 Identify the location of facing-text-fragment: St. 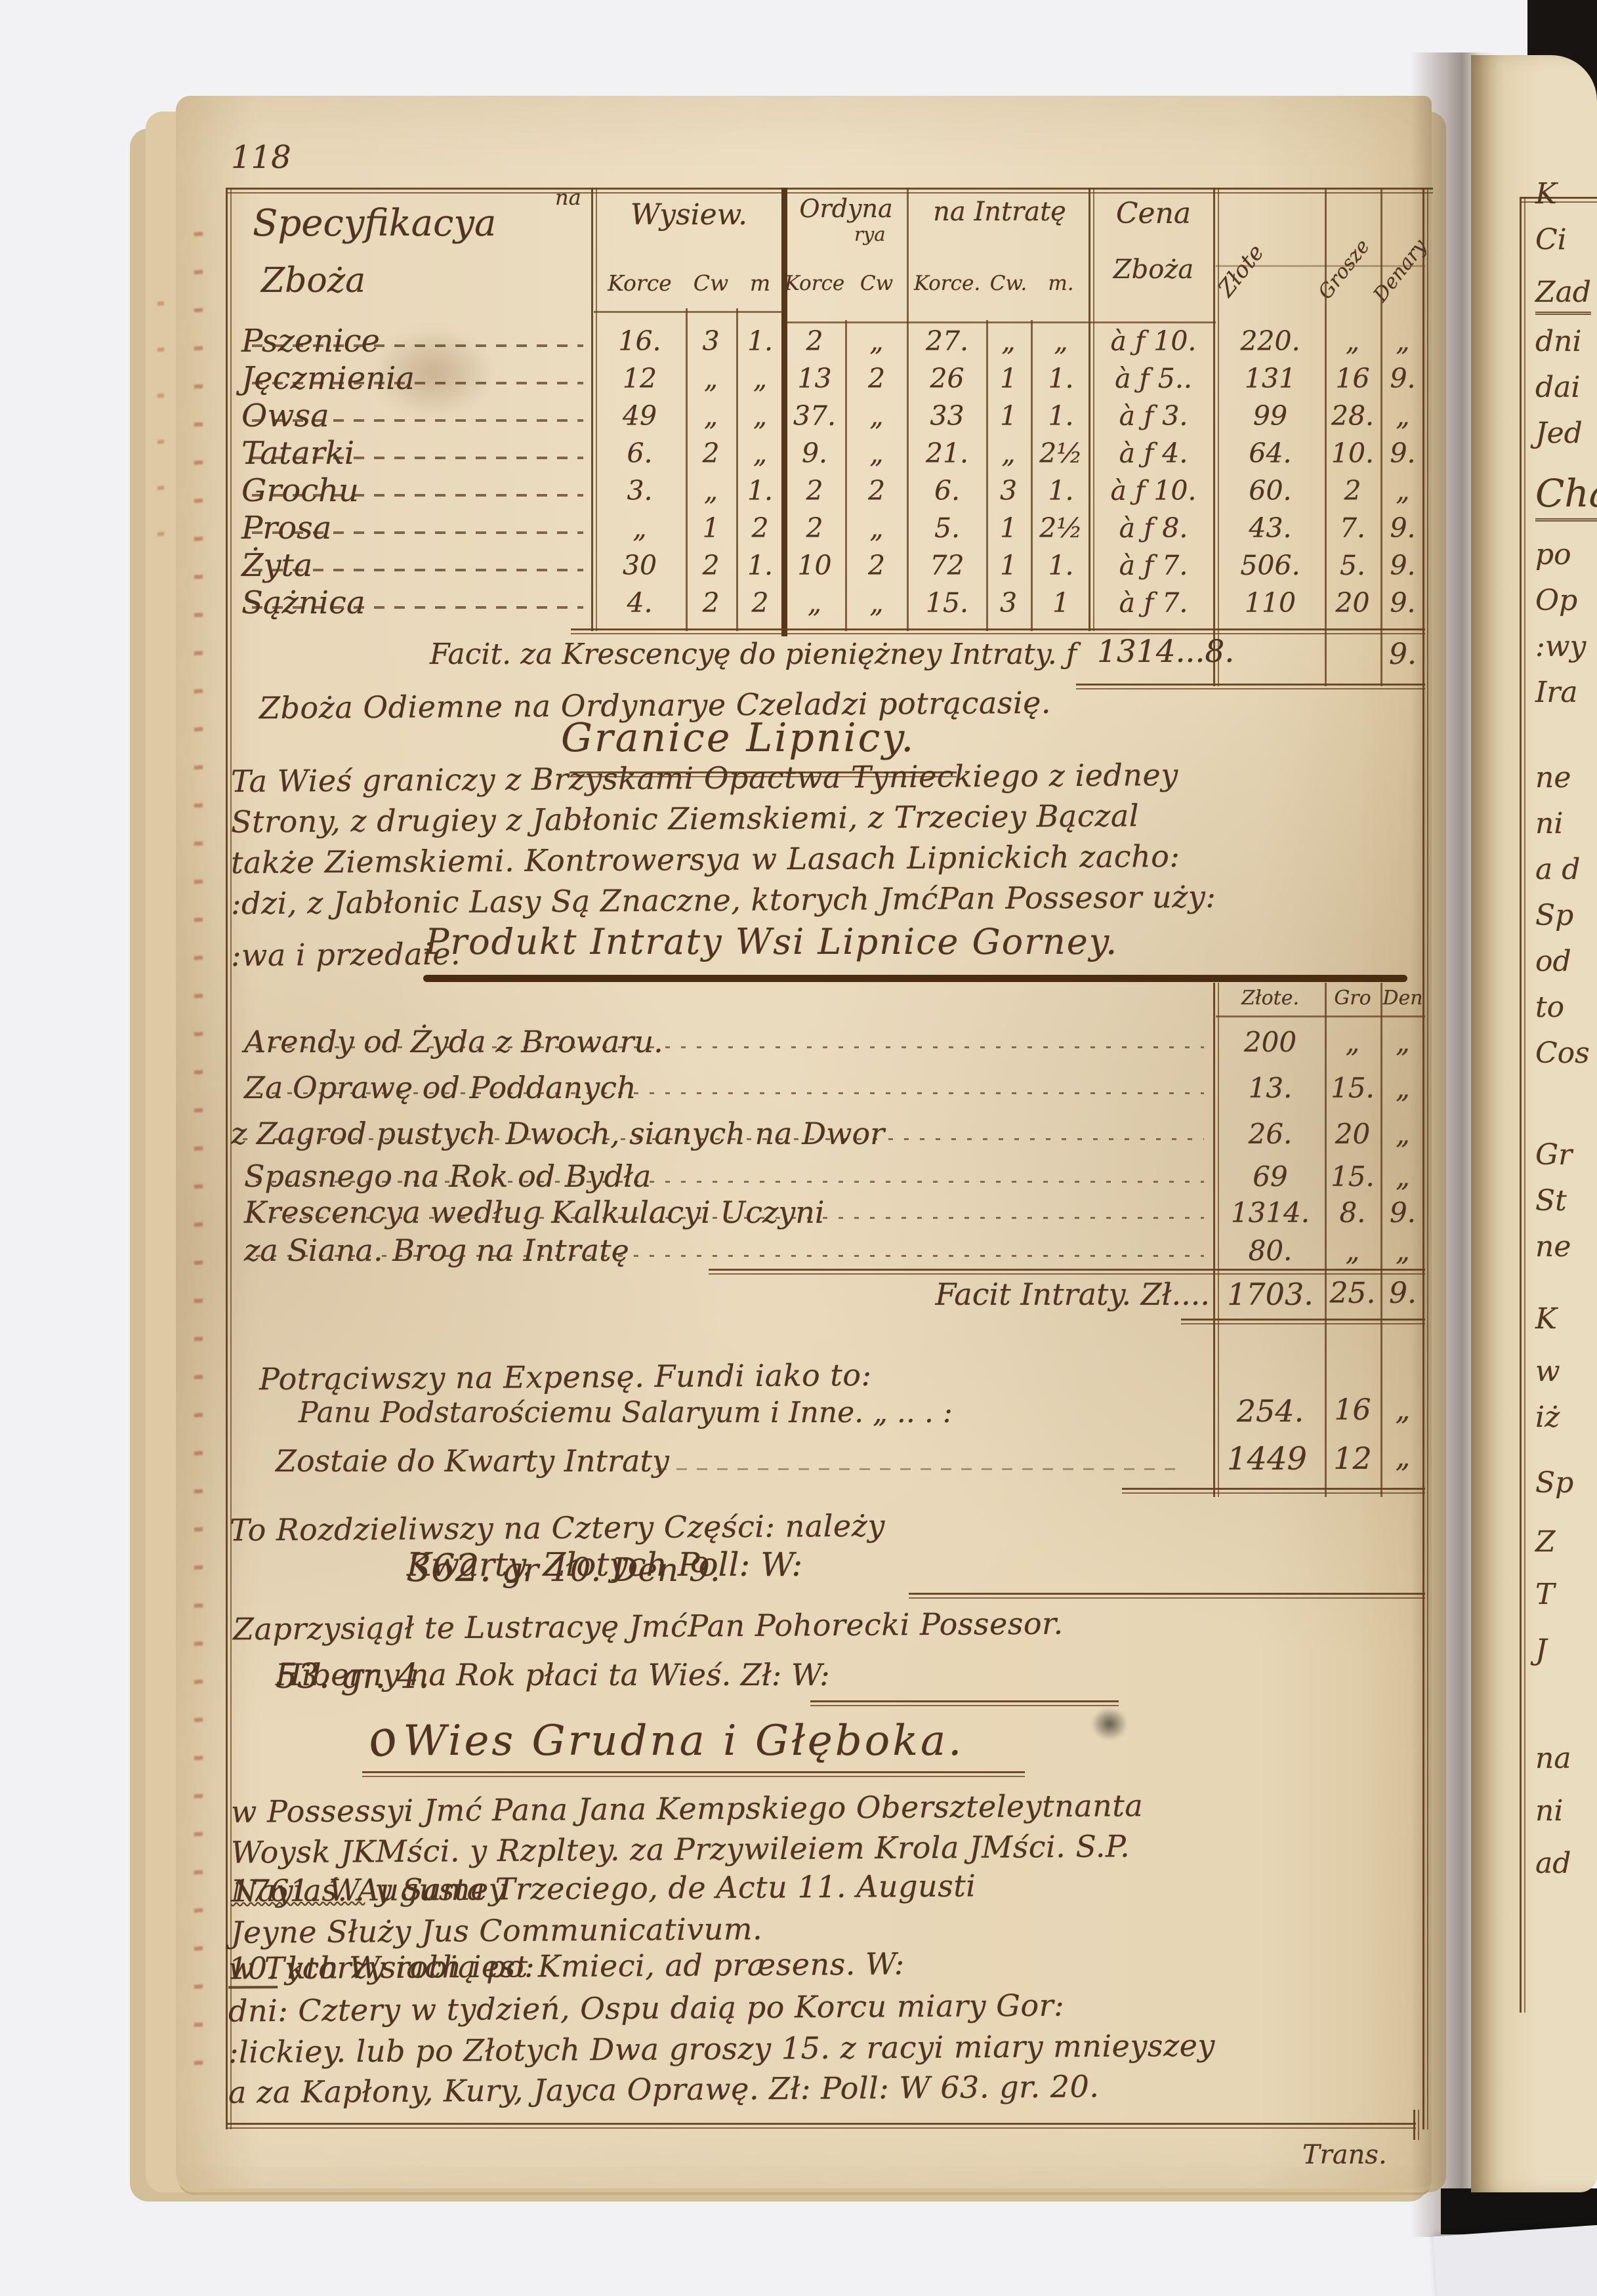
(1551, 1201).